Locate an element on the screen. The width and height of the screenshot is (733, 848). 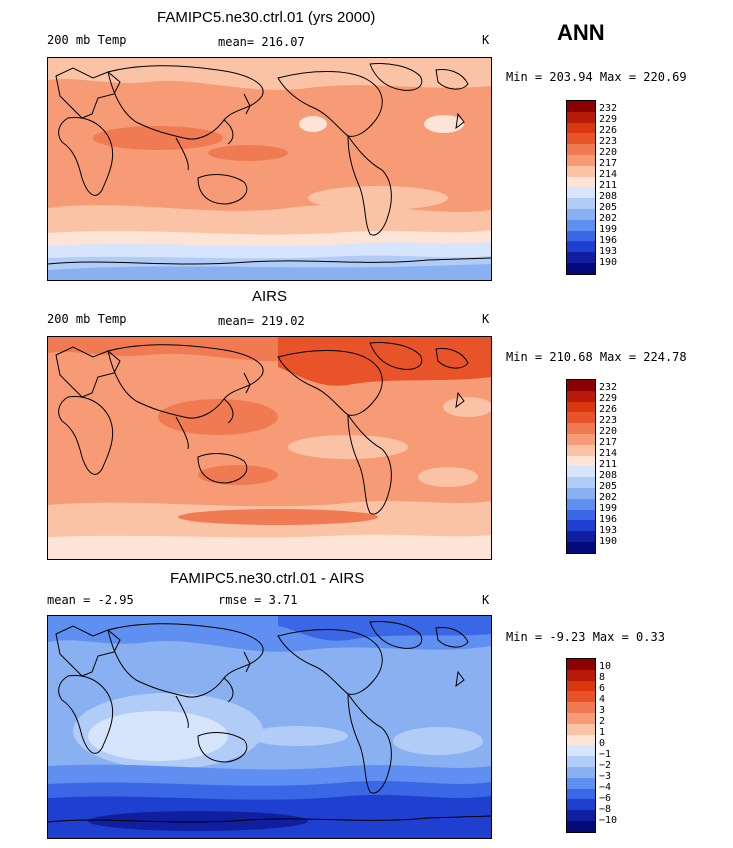
panel-2-unit-label: K is located at coordinates (486, 319).